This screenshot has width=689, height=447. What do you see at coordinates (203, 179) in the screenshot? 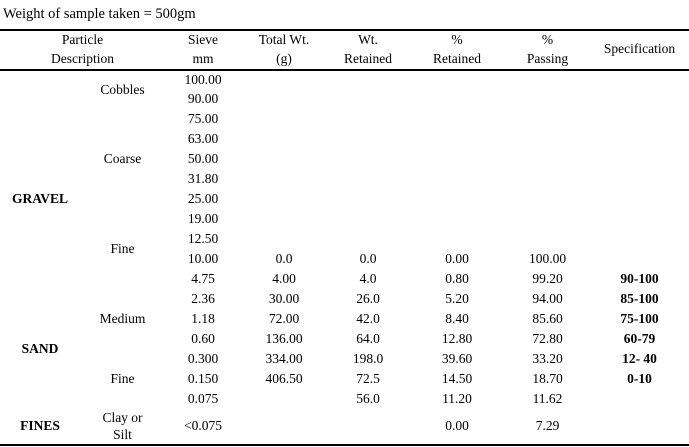
I see `sieve-cell: 31.80` at bounding box center [203, 179].